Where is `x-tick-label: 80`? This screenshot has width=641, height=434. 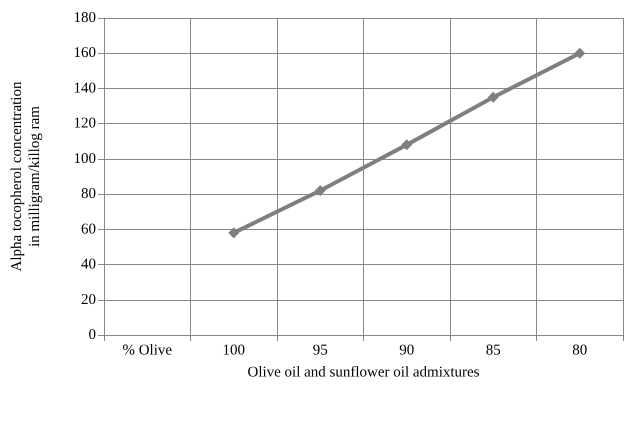
x-tick-label: 80 is located at coordinates (580, 350).